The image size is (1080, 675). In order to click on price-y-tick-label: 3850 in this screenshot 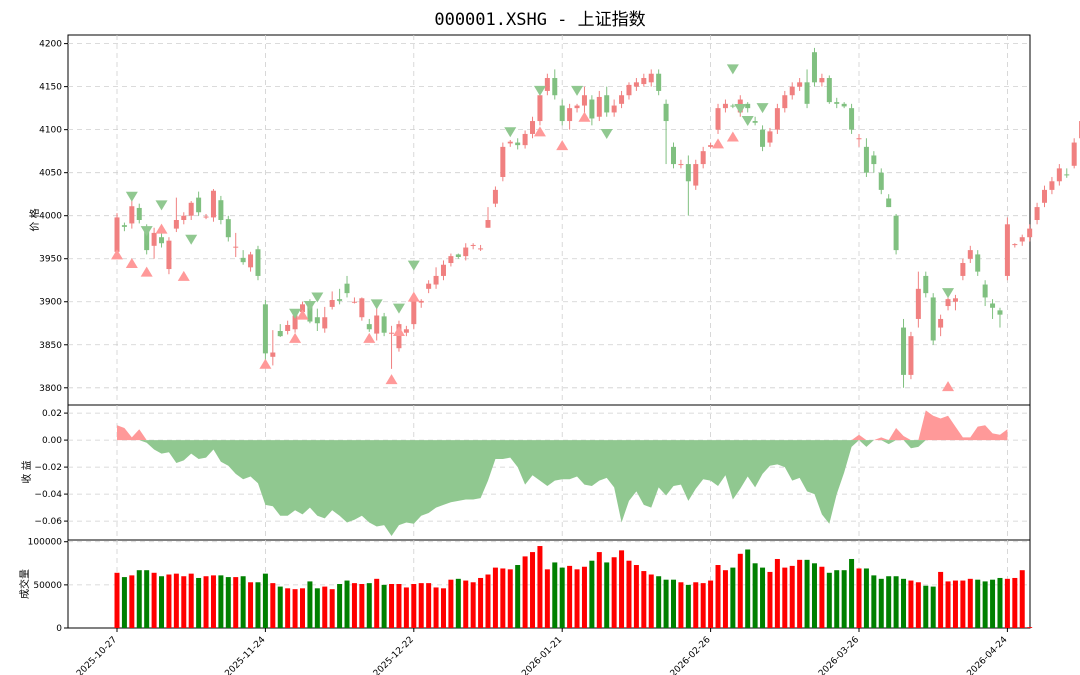, I will do `click(50, 346)`.